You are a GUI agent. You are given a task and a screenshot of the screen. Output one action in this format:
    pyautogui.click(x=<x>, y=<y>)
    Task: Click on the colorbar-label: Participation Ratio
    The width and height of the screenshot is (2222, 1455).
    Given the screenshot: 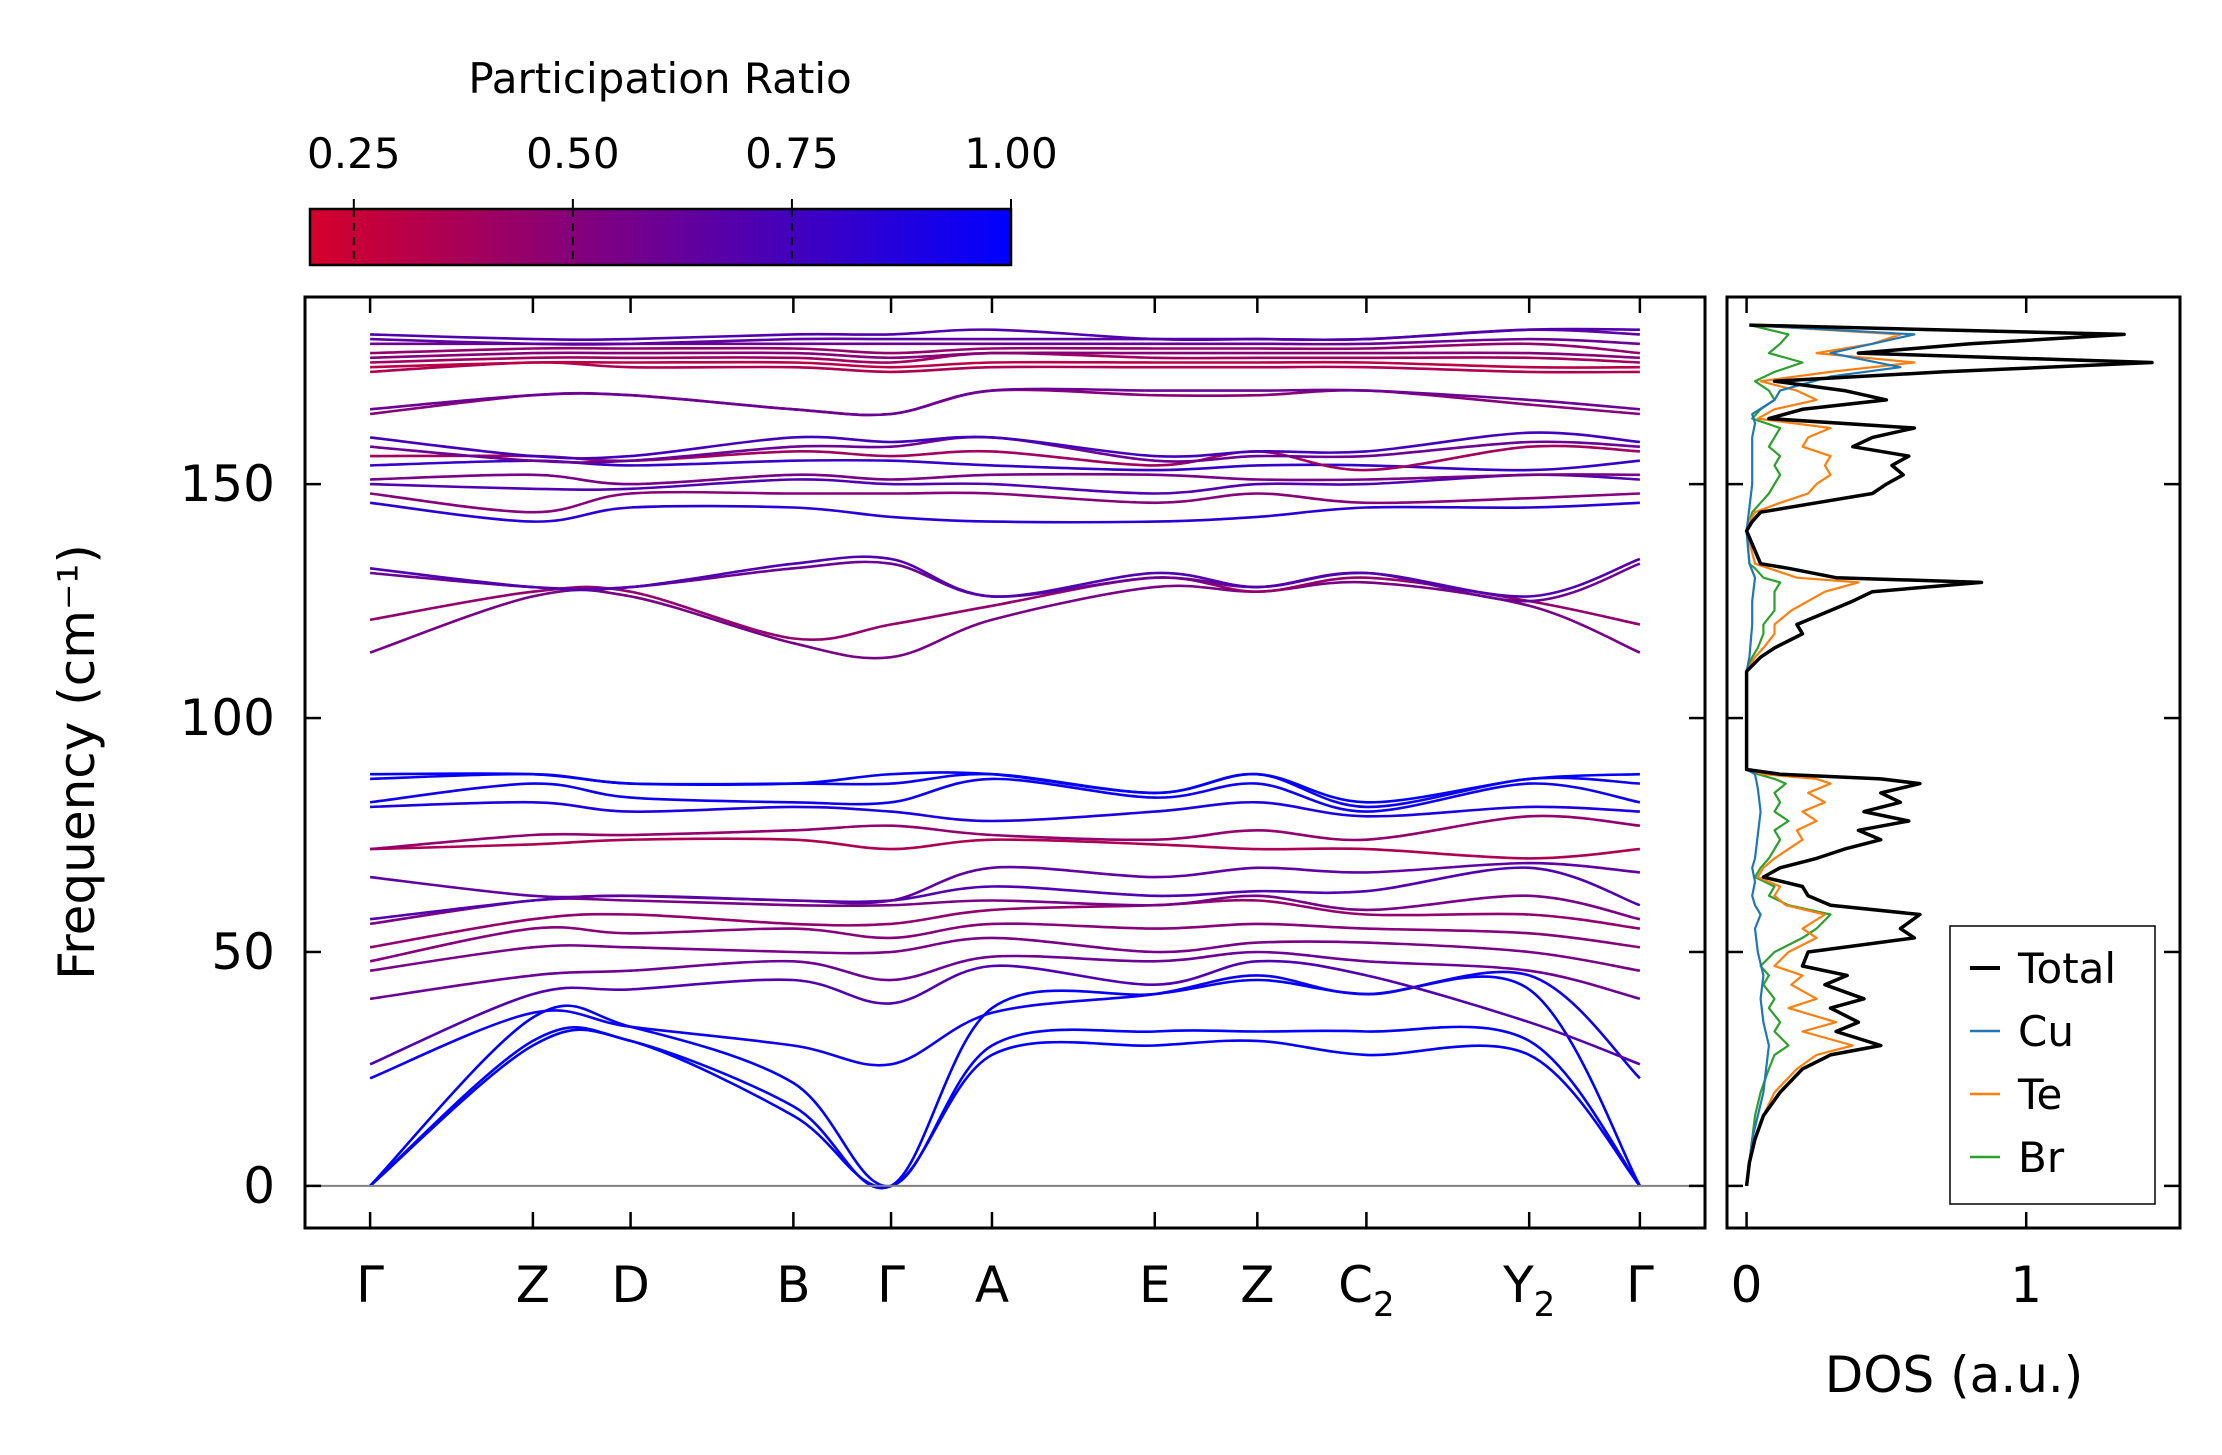 What is the action you would take?
    pyautogui.click(x=659, y=78)
    